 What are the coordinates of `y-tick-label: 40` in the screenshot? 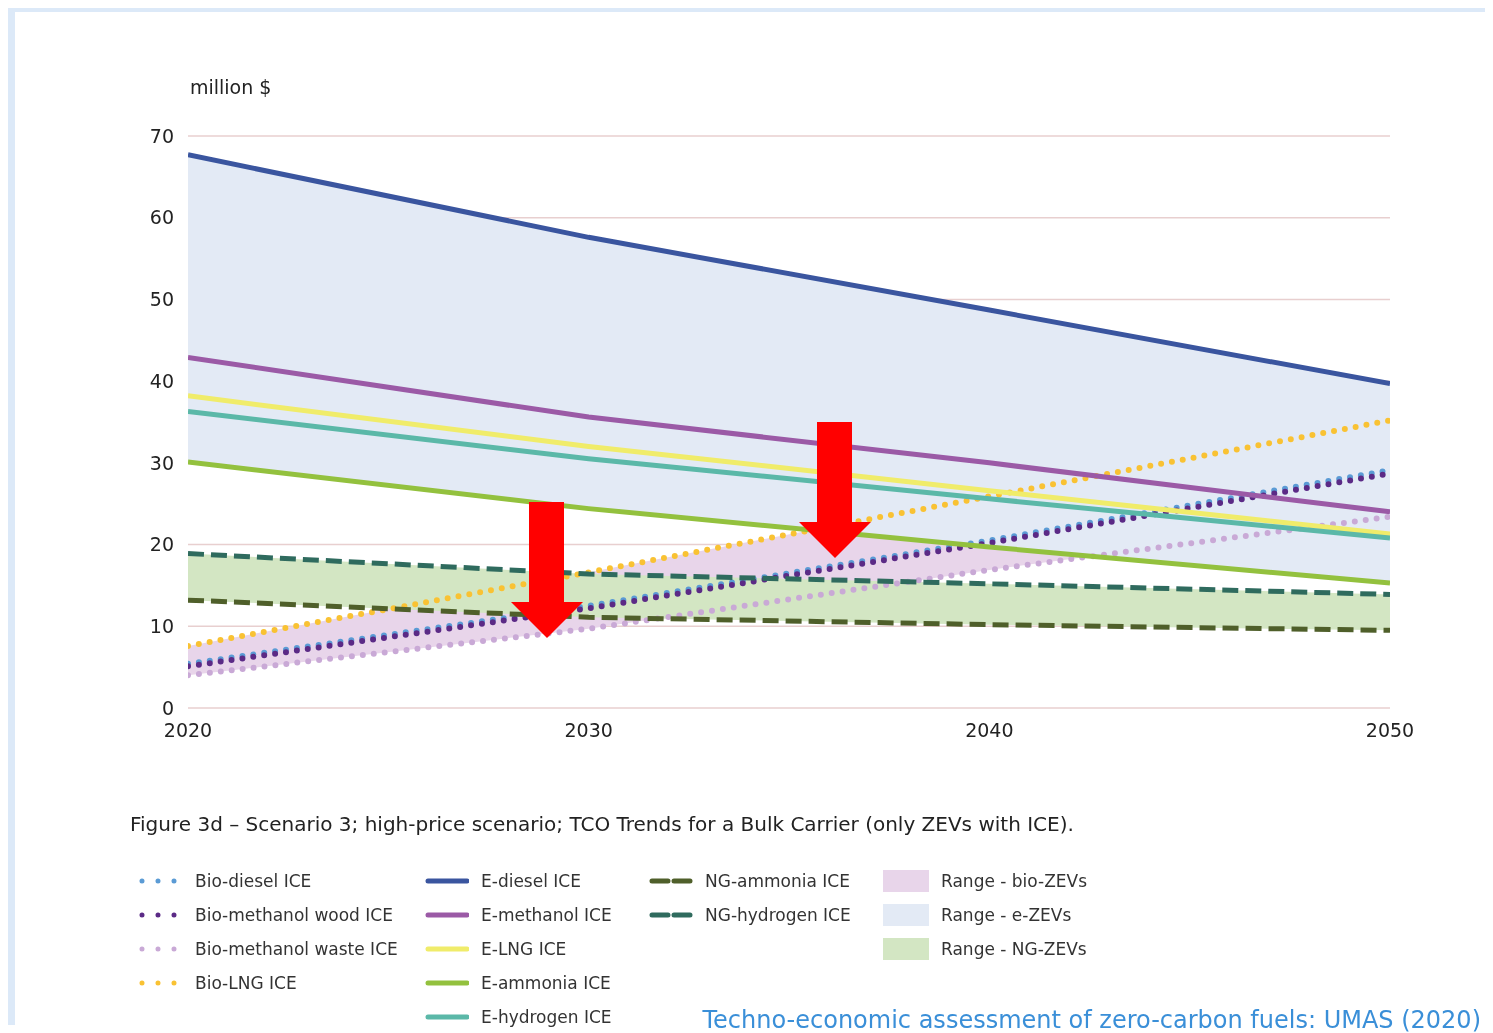 It's located at (161, 380).